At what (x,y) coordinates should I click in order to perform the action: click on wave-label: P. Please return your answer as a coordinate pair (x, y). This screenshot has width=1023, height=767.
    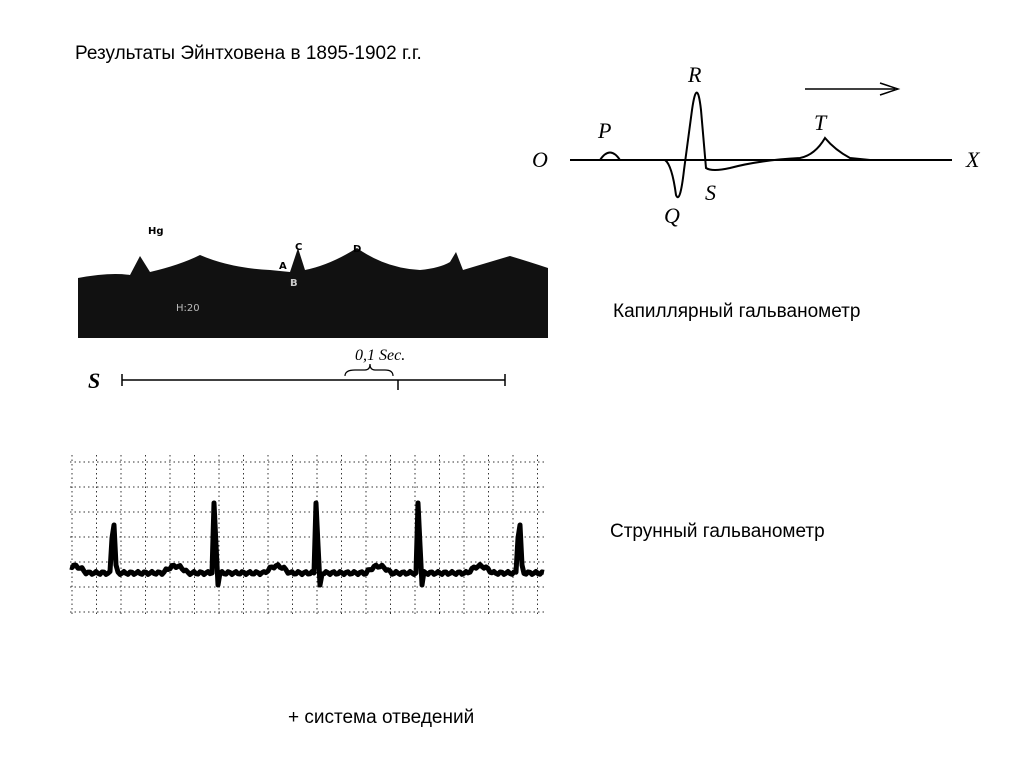
    Looking at the image, I should click on (604, 130).